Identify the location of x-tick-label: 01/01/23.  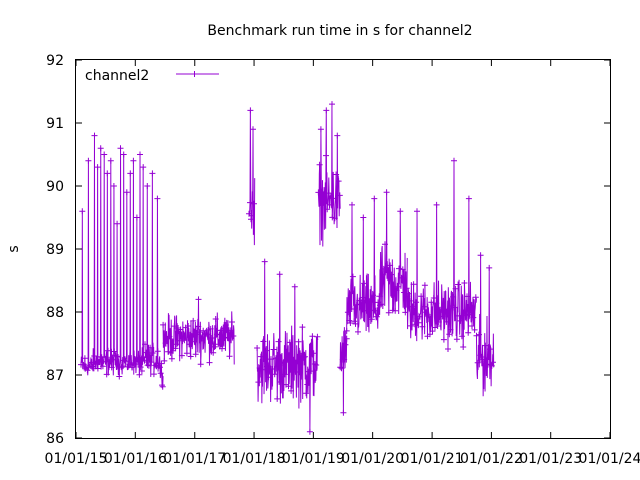
(550, 459).